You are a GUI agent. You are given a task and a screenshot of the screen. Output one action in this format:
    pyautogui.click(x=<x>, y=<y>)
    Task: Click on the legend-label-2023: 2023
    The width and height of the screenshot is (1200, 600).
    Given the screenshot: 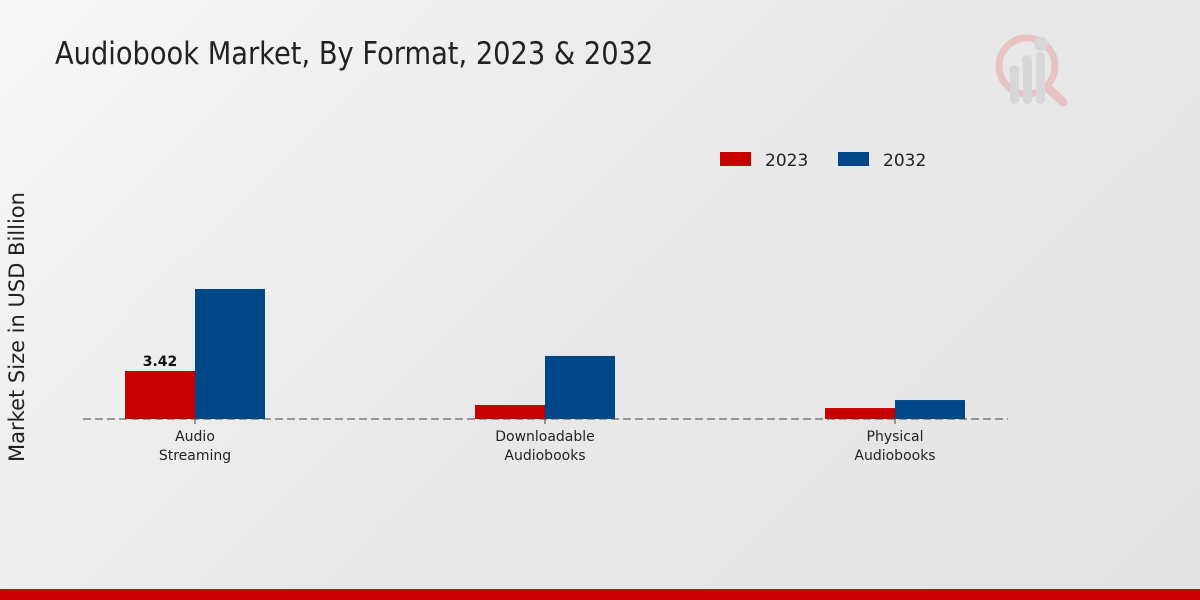 What is the action you would take?
    pyautogui.click(x=786, y=161)
    